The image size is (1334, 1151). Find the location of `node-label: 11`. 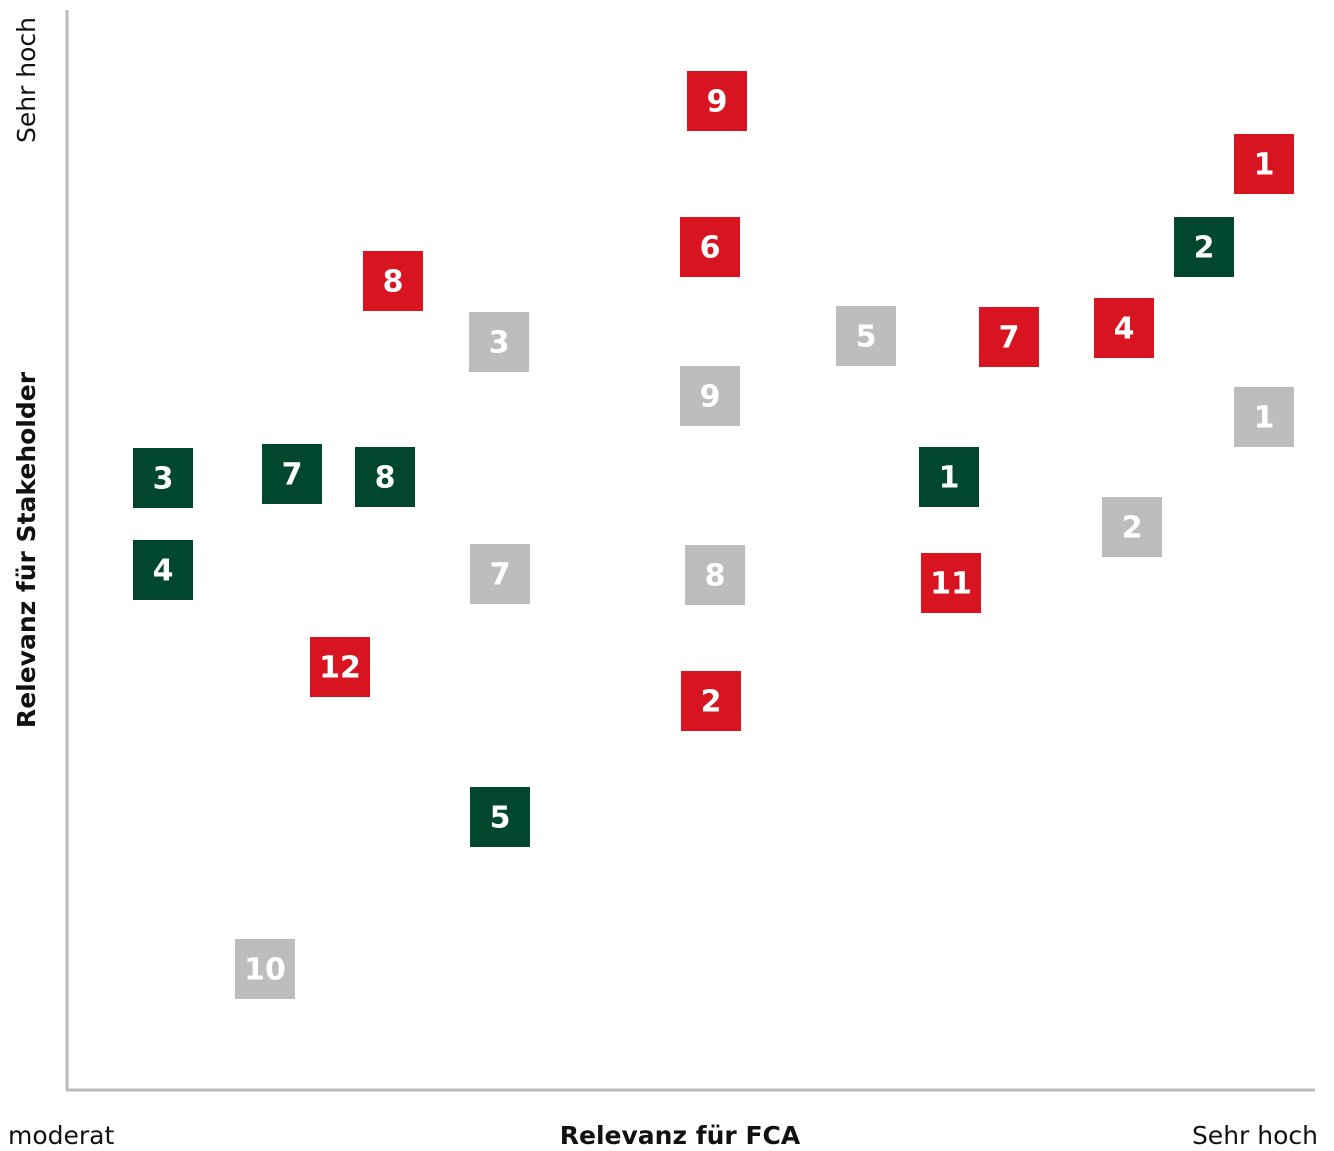

node-label: 11 is located at coordinates (951, 584).